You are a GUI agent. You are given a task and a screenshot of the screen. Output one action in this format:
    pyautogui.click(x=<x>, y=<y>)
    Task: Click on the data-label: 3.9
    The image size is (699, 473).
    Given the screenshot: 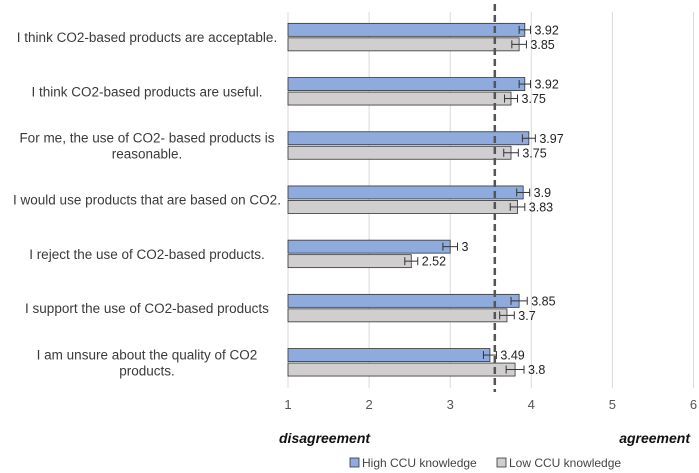 What is the action you would take?
    pyautogui.click(x=542, y=193)
    